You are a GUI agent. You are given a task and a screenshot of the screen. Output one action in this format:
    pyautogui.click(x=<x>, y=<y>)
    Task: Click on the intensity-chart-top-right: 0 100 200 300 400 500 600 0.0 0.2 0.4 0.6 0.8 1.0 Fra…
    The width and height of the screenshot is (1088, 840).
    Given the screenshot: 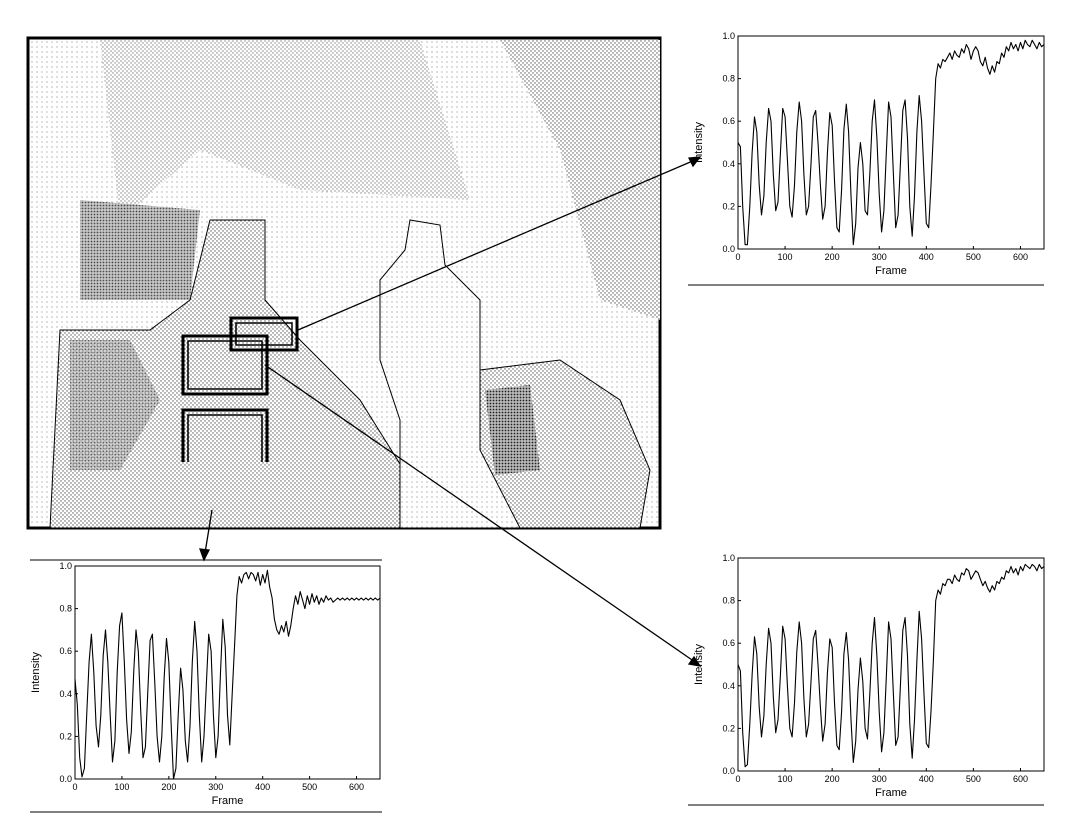 What is the action you would take?
    pyautogui.click(x=866, y=158)
    